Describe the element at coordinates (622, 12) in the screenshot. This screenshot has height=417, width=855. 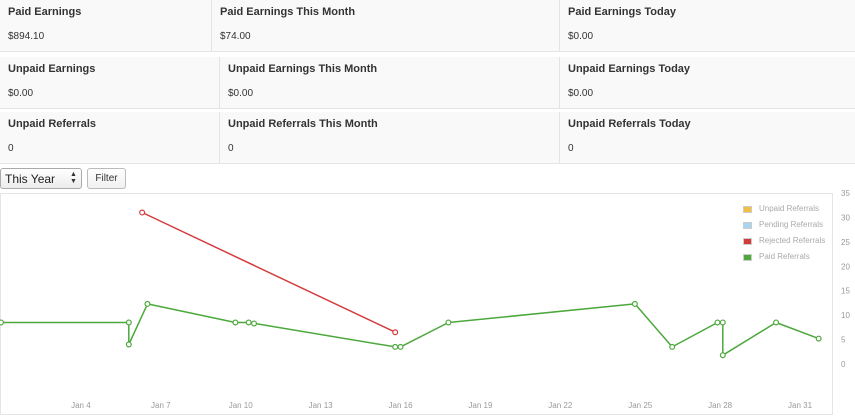
I see `stat-label: Paid Earnings Today` at that location.